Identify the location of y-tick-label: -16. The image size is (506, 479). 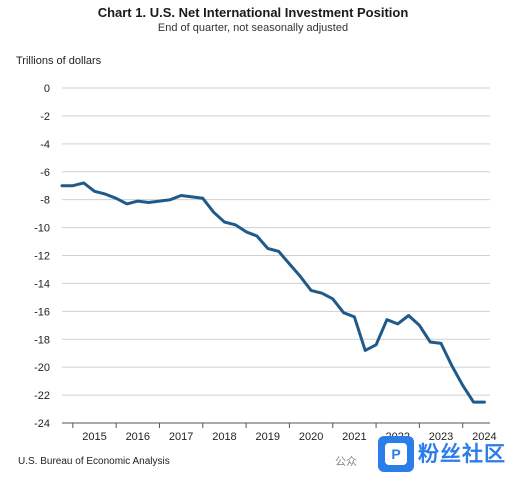
(42, 312).